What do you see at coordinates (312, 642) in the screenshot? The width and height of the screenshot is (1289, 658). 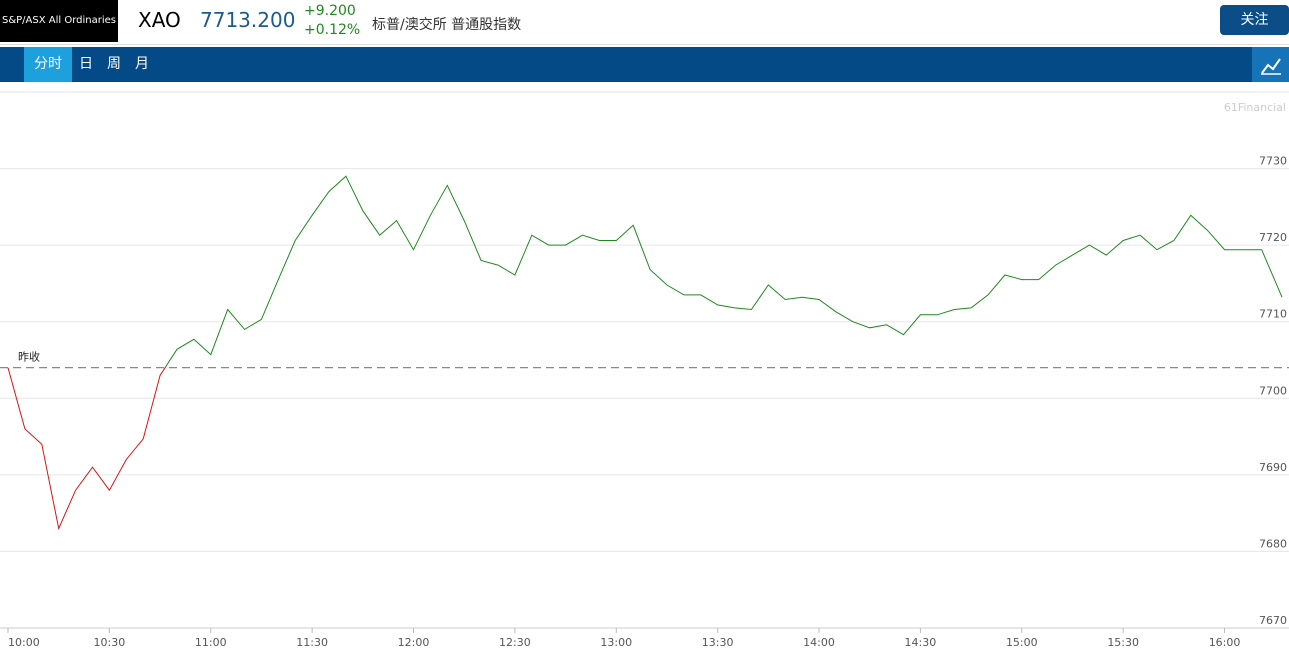 I see `x-tick-label: 11:30` at bounding box center [312, 642].